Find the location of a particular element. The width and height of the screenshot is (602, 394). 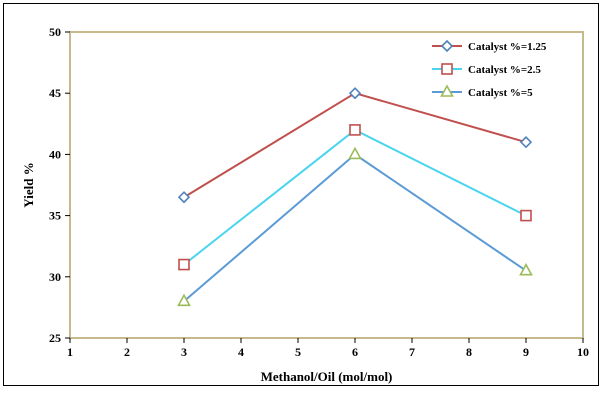

legend-entry: Catalyst %=2.5 is located at coordinates (486, 69).